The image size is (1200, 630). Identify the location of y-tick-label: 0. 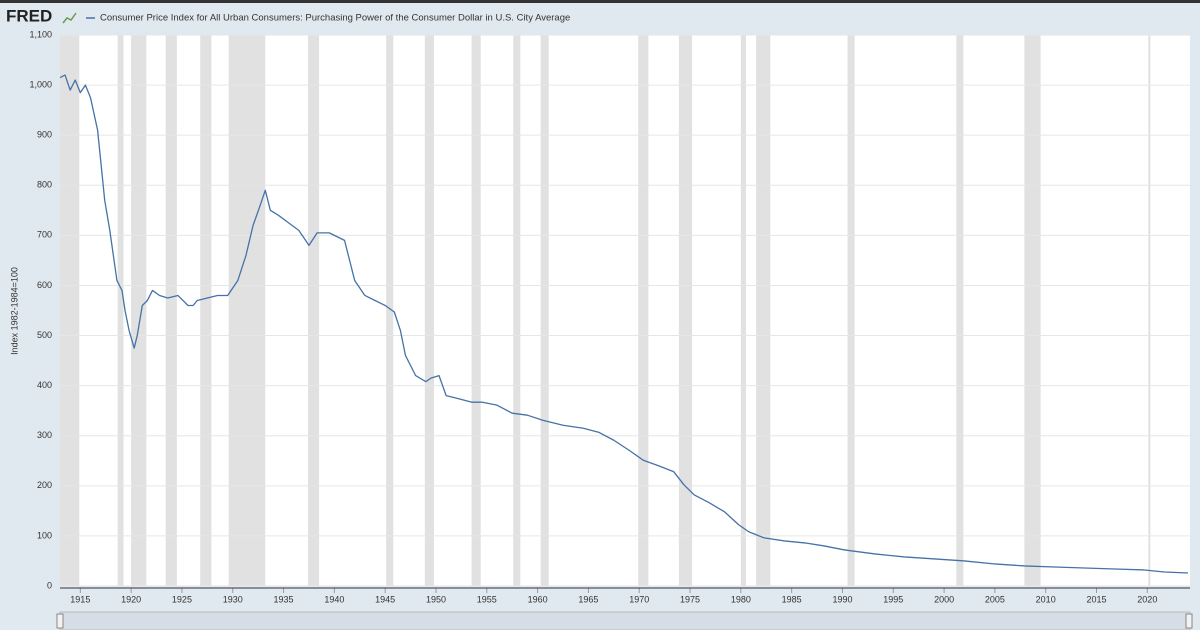
(49, 585).